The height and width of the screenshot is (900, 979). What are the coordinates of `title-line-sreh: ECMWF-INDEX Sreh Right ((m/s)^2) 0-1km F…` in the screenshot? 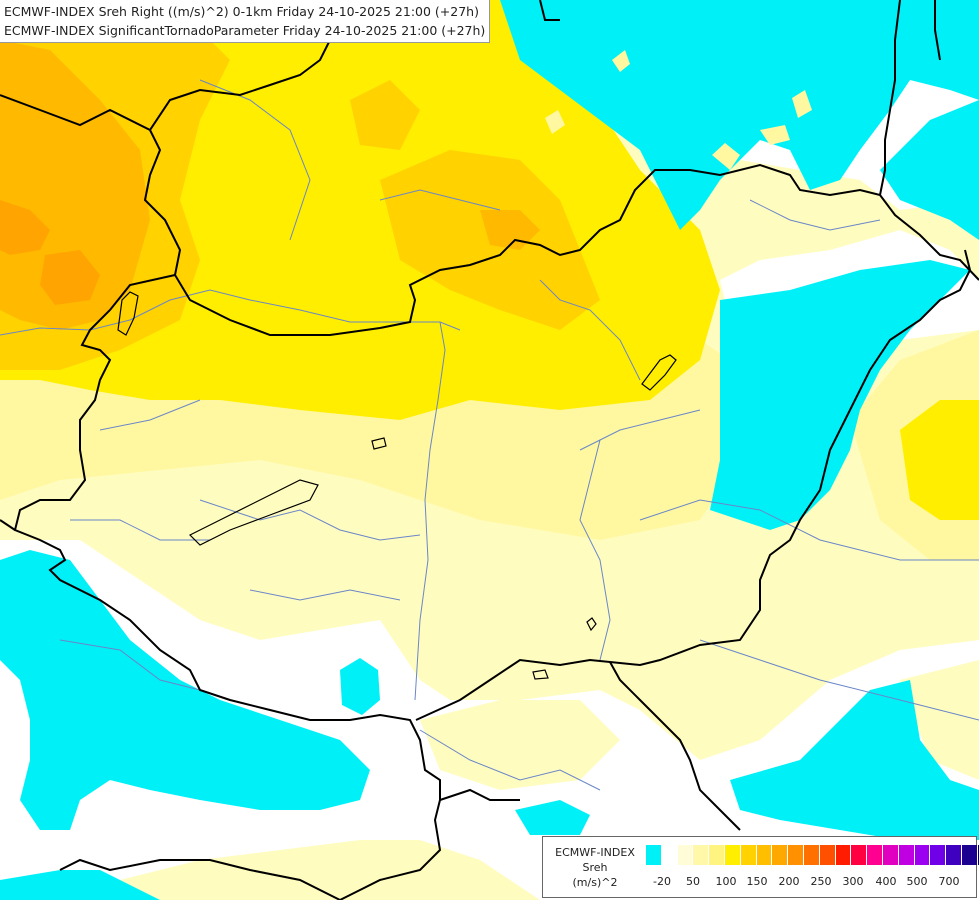 It's located at (241, 11).